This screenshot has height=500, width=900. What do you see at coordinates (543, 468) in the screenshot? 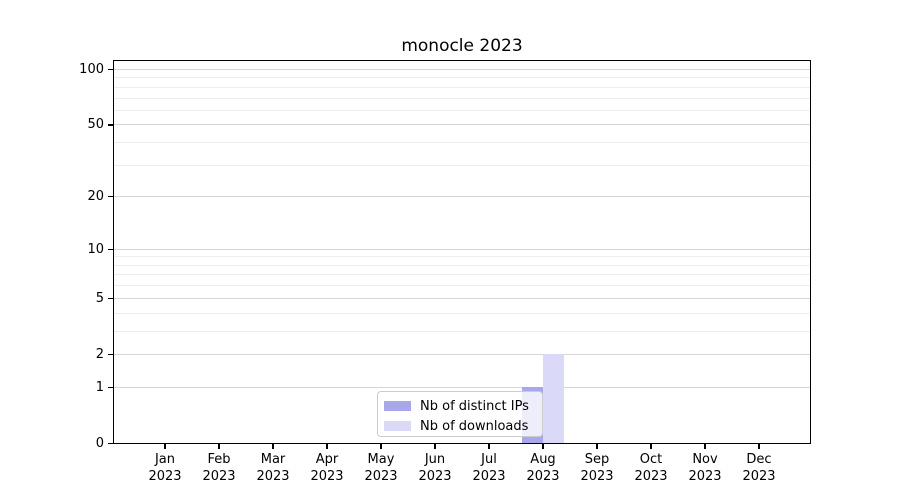
I see `x-tick-label: Aug 2023` at bounding box center [543, 468].